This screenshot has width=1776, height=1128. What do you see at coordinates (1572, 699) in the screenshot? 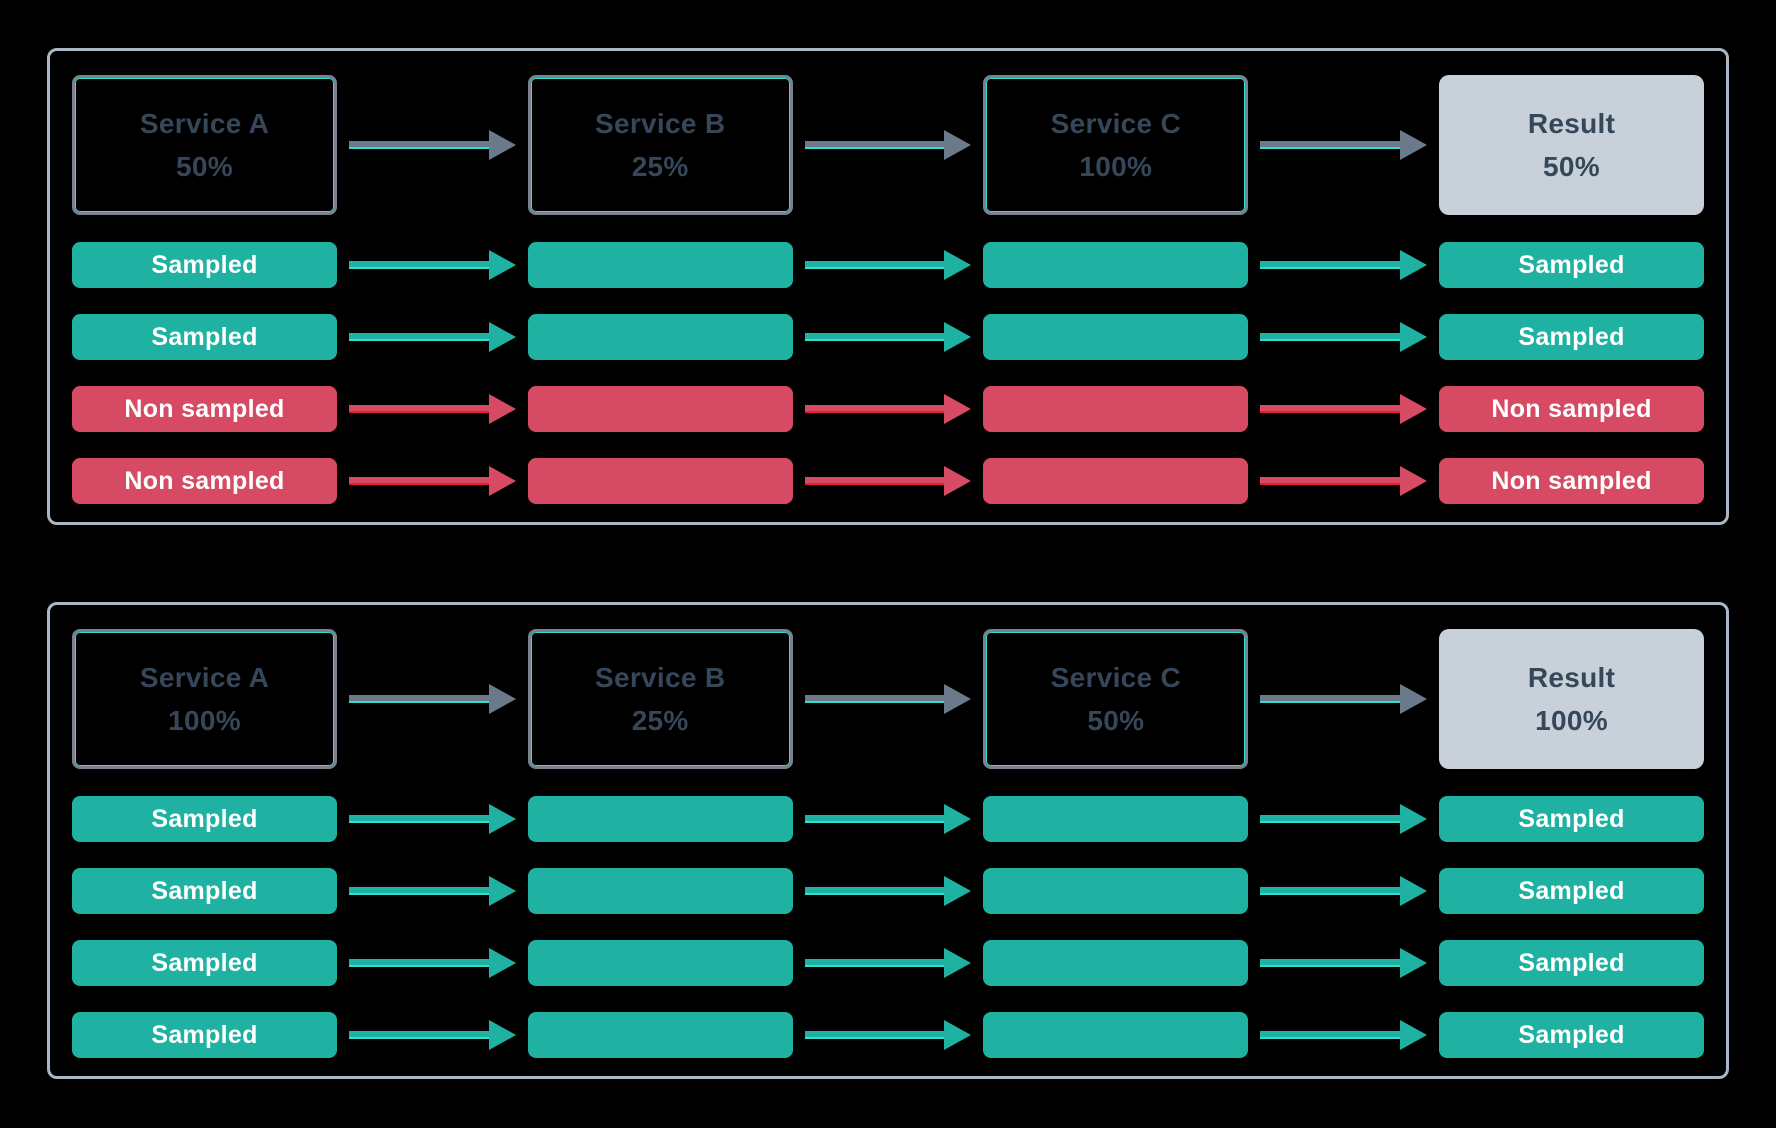
I see `result-box: Result 100%` at bounding box center [1572, 699].